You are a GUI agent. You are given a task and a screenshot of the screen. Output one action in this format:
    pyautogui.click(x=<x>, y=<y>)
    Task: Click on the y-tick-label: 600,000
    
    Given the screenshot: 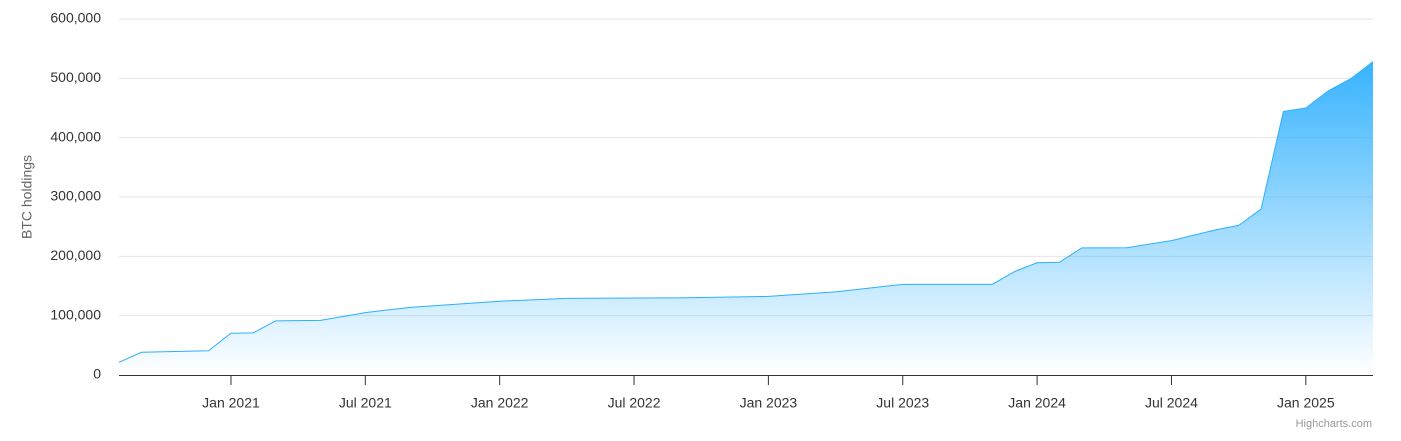 What is the action you would take?
    pyautogui.click(x=75, y=18)
    